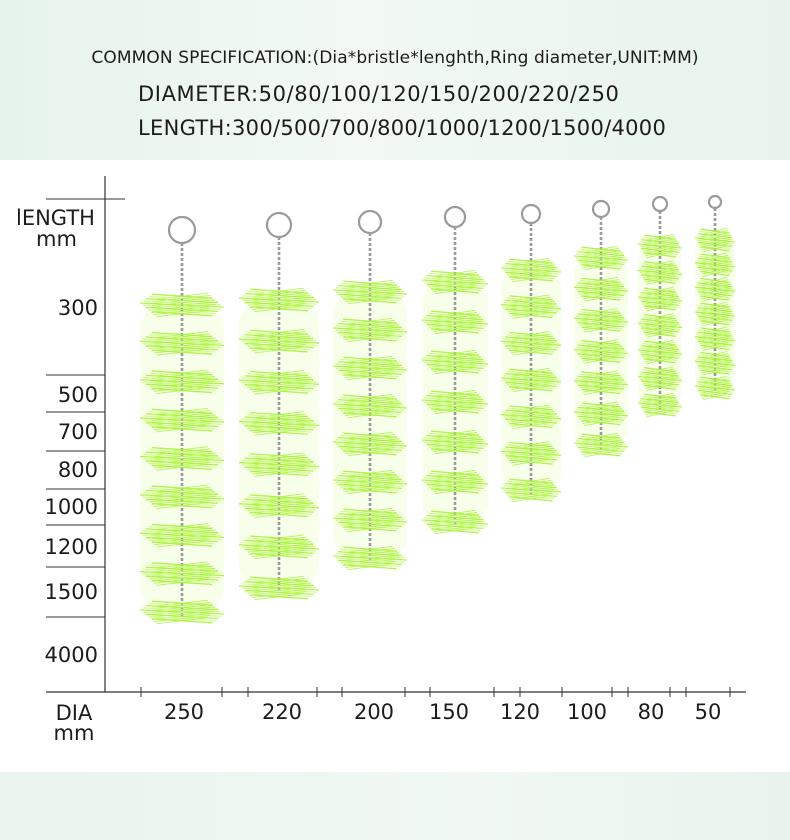  What do you see at coordinates (71, 547) in the screenshot?
I see `length-label: 1200` at bounding box center [71, 547].